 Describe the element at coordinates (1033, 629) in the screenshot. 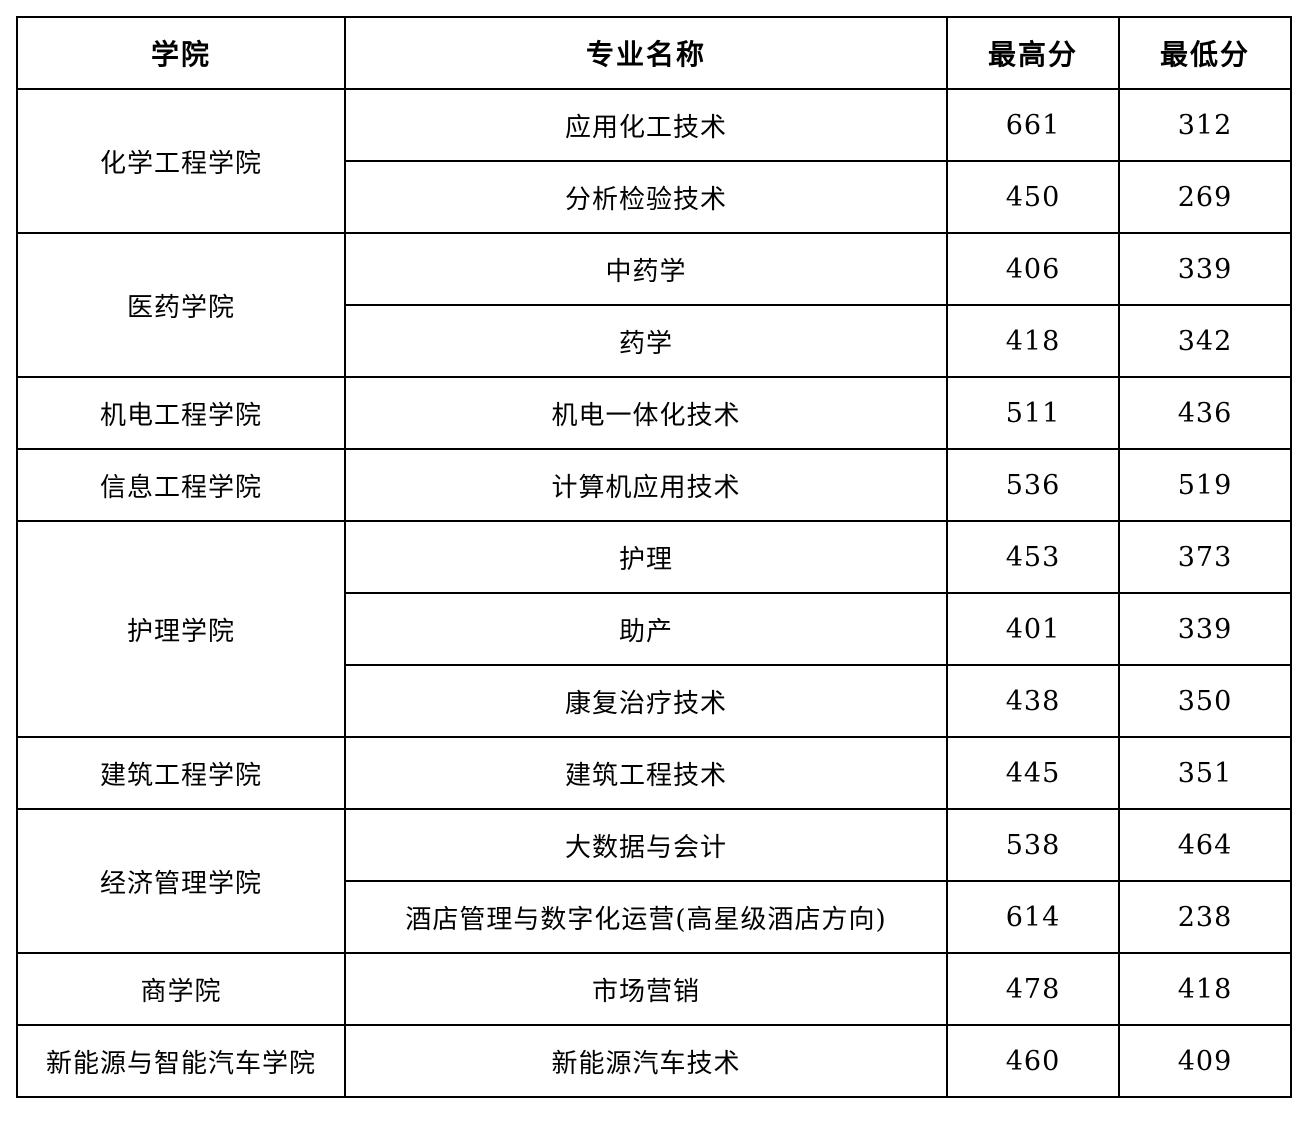

I see `max-score-cell: 401` at that location.